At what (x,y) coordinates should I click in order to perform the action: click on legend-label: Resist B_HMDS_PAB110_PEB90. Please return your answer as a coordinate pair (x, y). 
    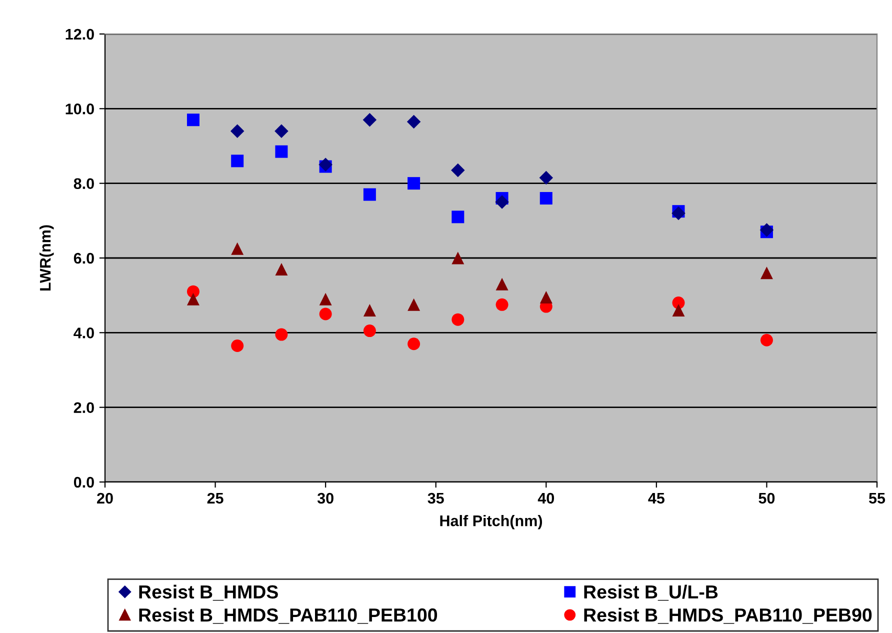
    Looking at the image, I should click on (728, 616).